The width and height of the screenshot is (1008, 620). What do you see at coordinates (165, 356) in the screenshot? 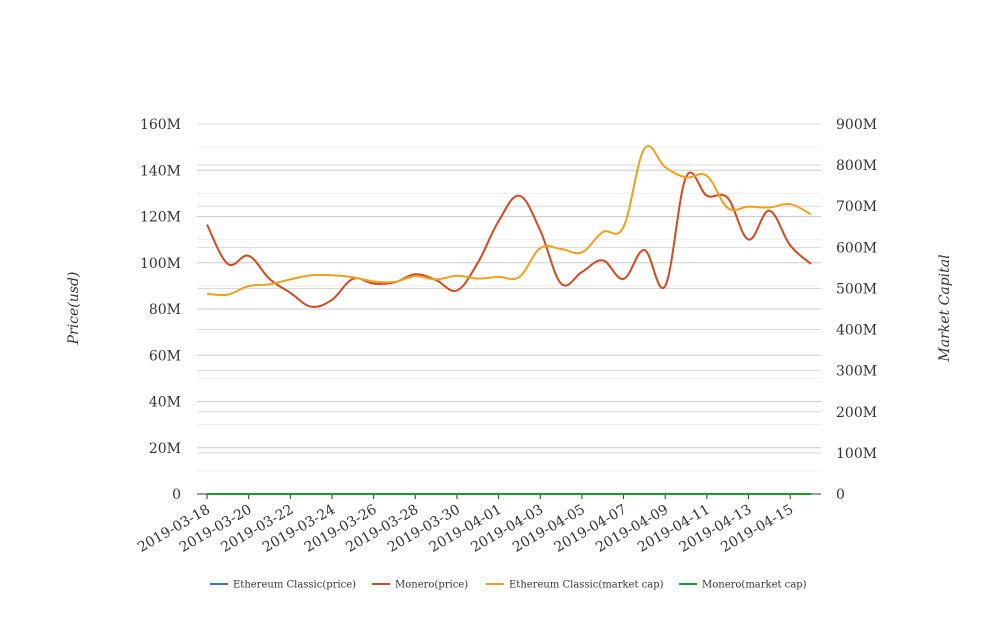
I see `y-tick-left-label: 60M` at bounding box center [165, 356].